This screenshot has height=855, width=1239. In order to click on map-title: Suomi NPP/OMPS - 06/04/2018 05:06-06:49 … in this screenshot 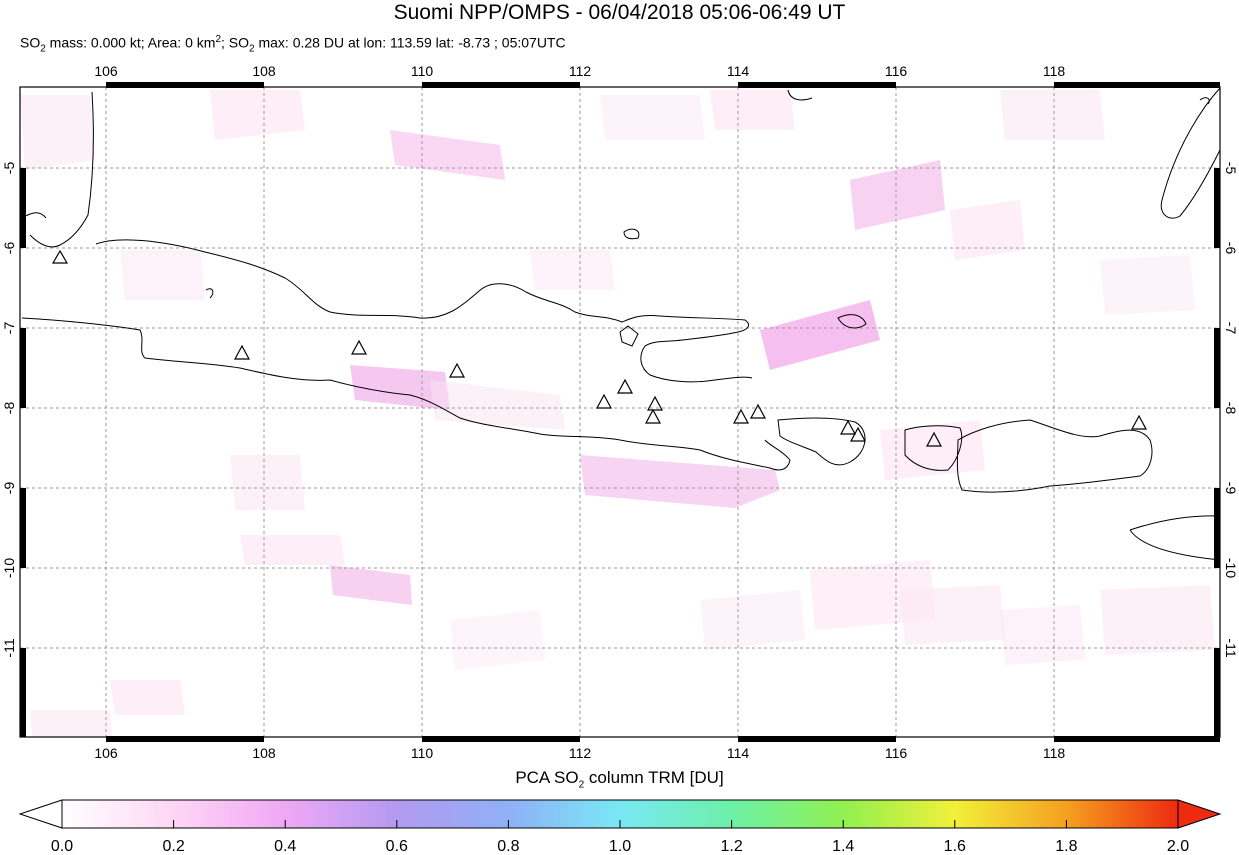, I will do `click(619, 12)`.